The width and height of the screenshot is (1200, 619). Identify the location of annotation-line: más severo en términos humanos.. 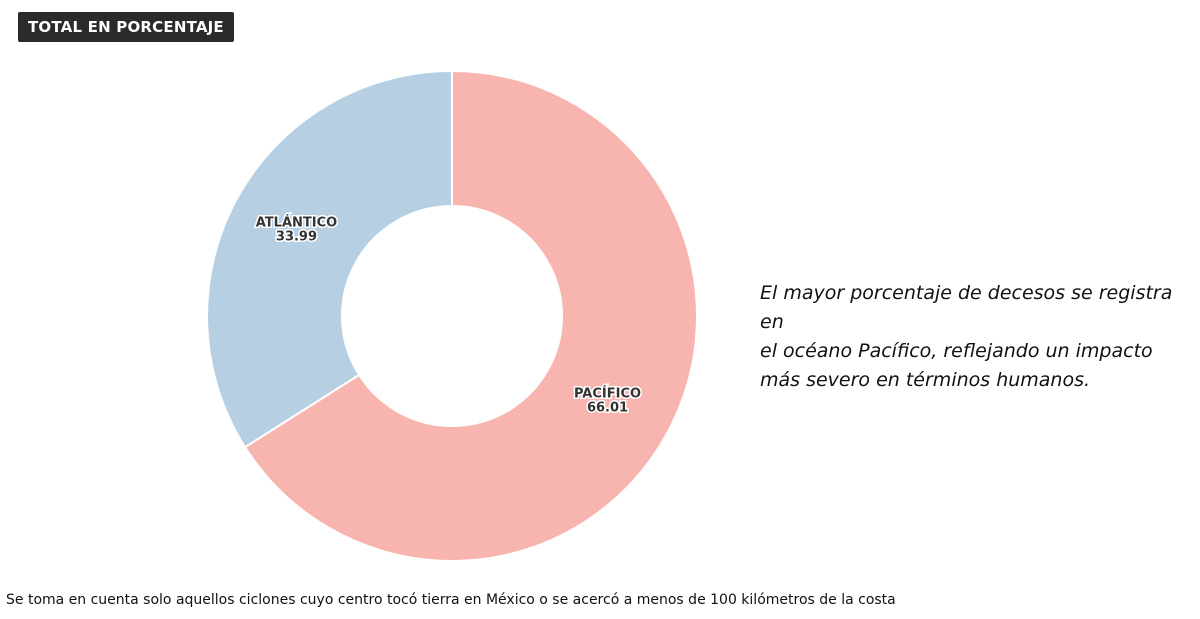
(925, 380).